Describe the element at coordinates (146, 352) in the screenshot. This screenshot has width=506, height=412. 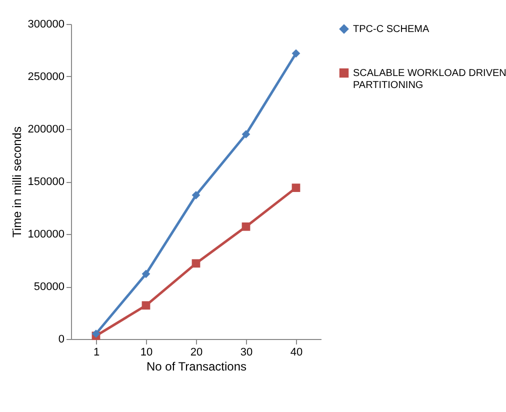
I see `x-tick-label: 10` at that location.